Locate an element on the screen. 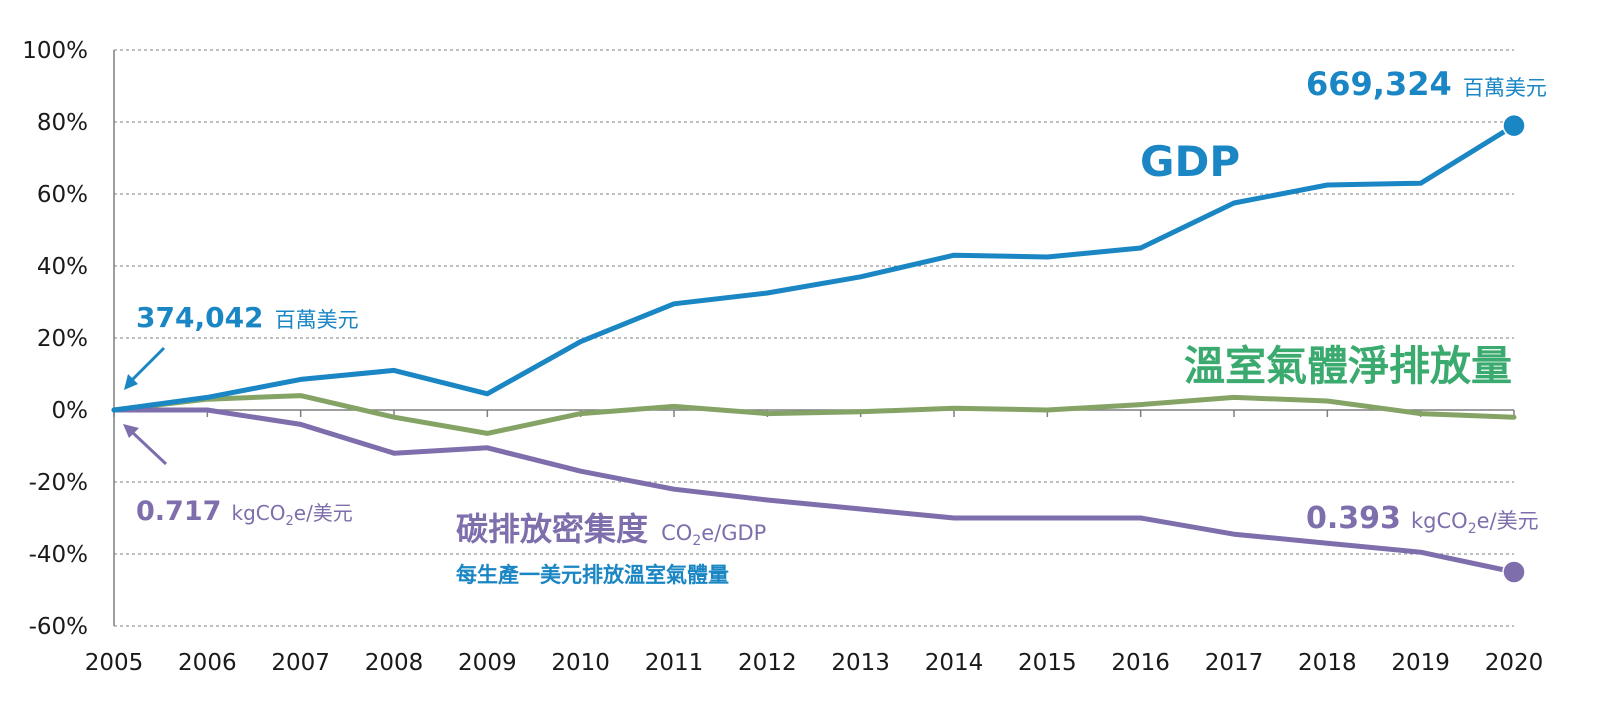 Image resolution: width=1600 pixels, height=708 pixels. ci-start-unit-sub: 2 is located at coordinates (289, 521).